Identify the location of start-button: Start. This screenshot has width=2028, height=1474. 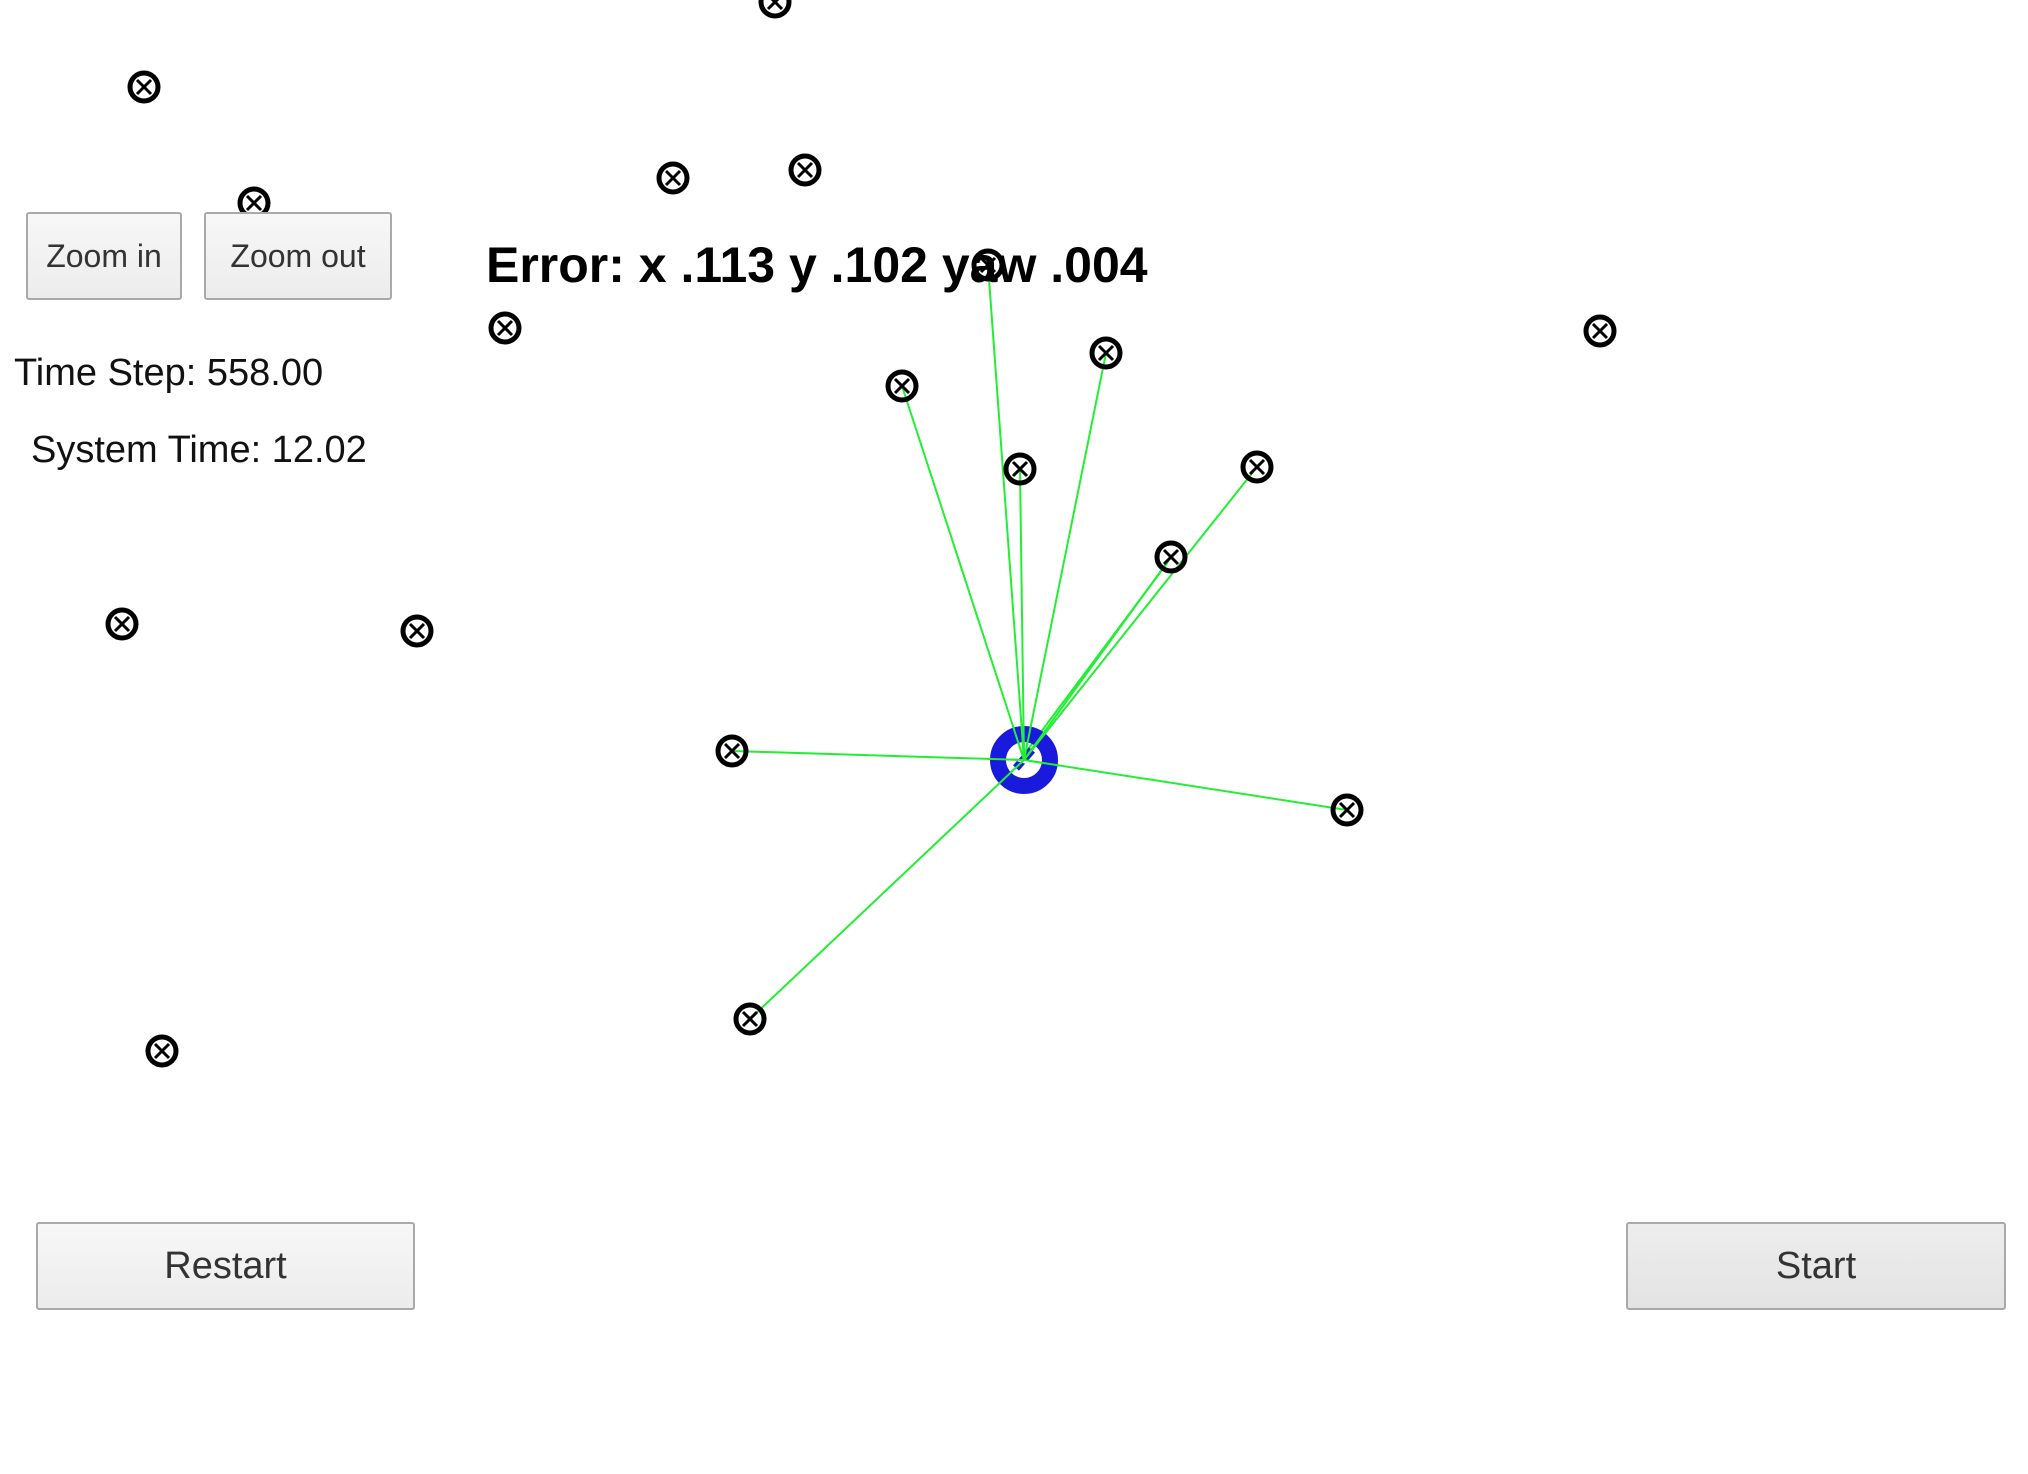
(1816, 1266).